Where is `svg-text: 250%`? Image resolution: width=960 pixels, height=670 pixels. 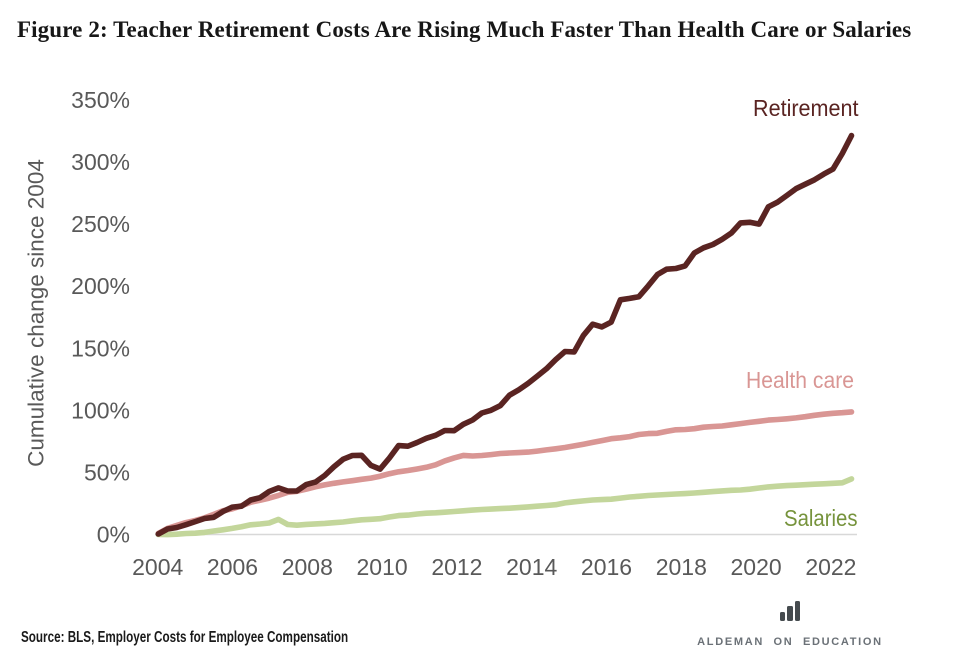
svg-text: 250% is located at coordinates (100, 224).